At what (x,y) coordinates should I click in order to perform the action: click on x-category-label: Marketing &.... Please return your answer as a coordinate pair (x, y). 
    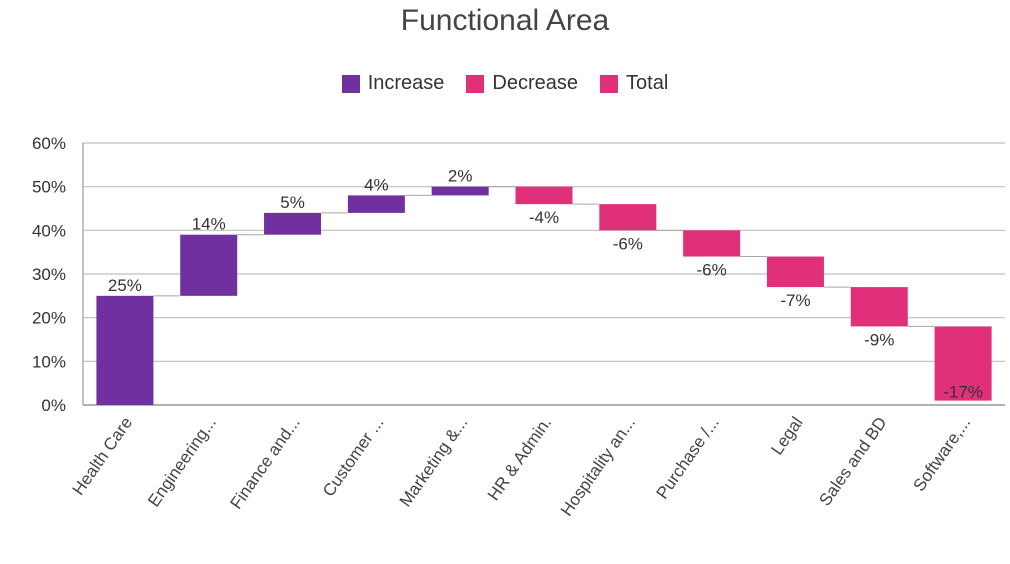
    Looking at the image, I should click on (434, 461).